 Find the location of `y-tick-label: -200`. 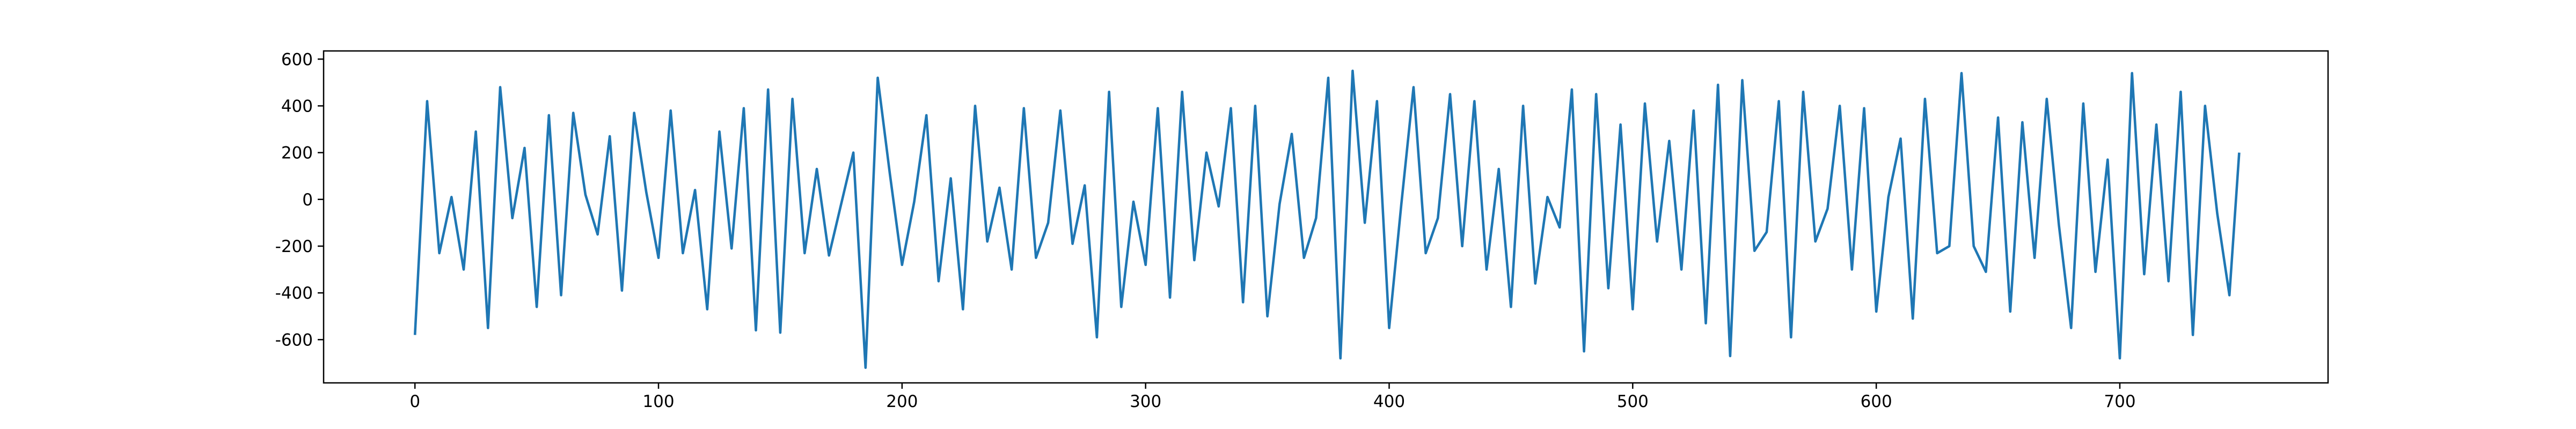

y-tick-label: -200 is located at coordinates (294, 246).